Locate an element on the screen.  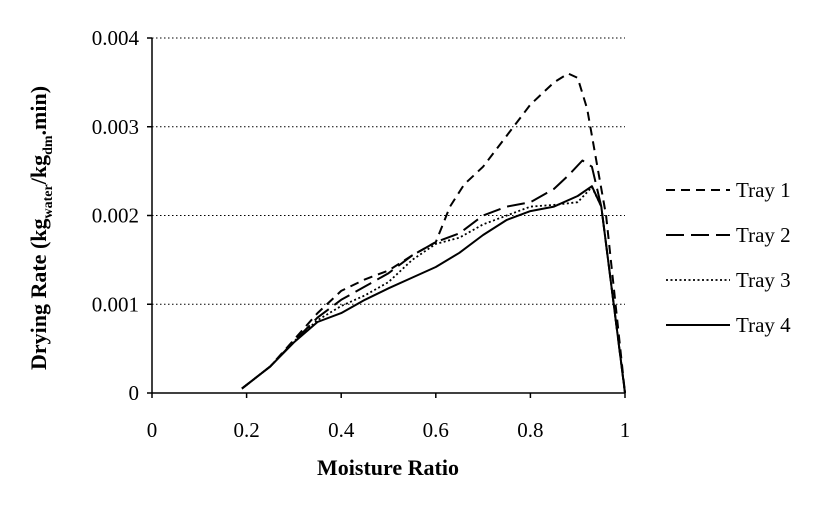
x-tick-label: 0.8 is located at coordinates (530, 430).